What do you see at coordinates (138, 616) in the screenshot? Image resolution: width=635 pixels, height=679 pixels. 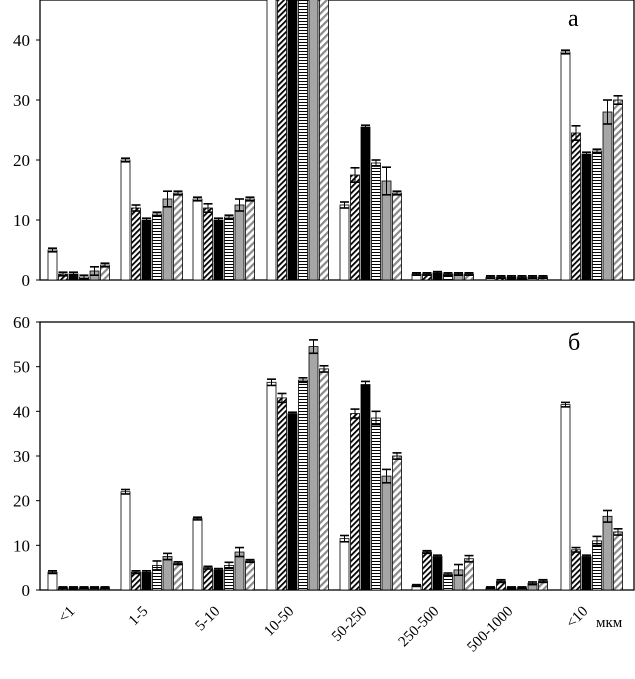 I see `category-label: 1-5` at bounding box center [138, 616].